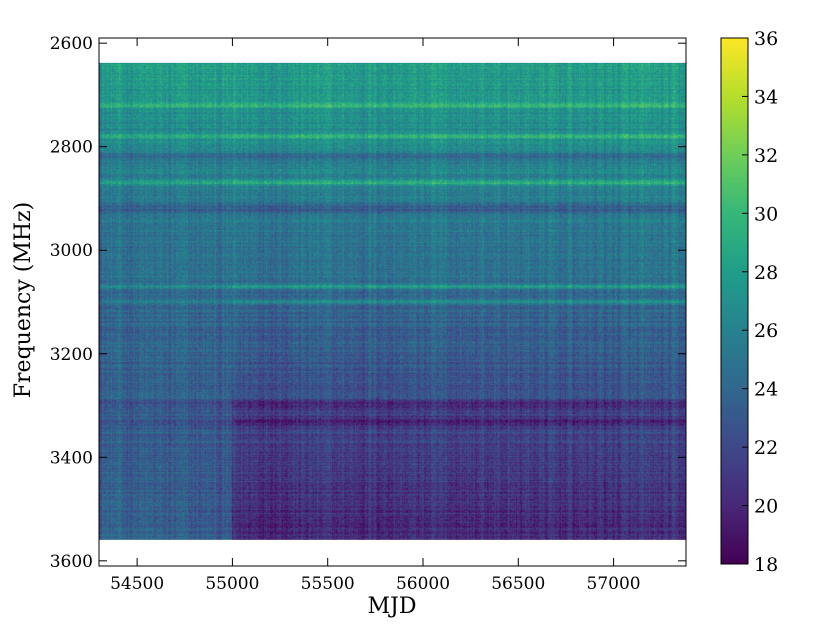 The height and width of the screenshot is (630, 830). What do you see at coordinates (766, 273) in the screenshot?
I see `colorbar-tick-label: 28` at bounding box center [766, 273].